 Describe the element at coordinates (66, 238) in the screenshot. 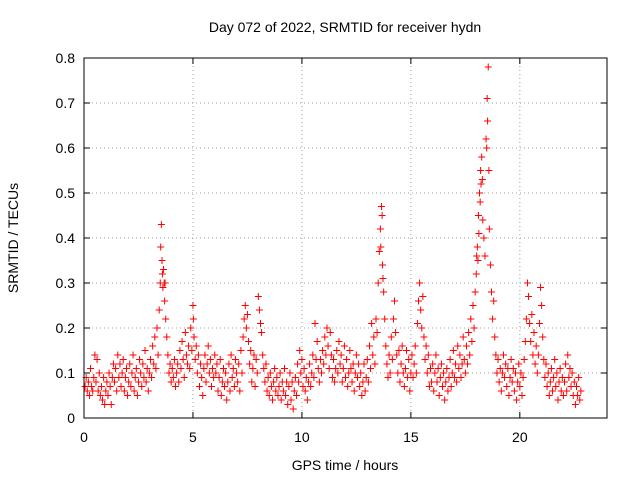

I see `y-tick-label: 0.4` at that location.